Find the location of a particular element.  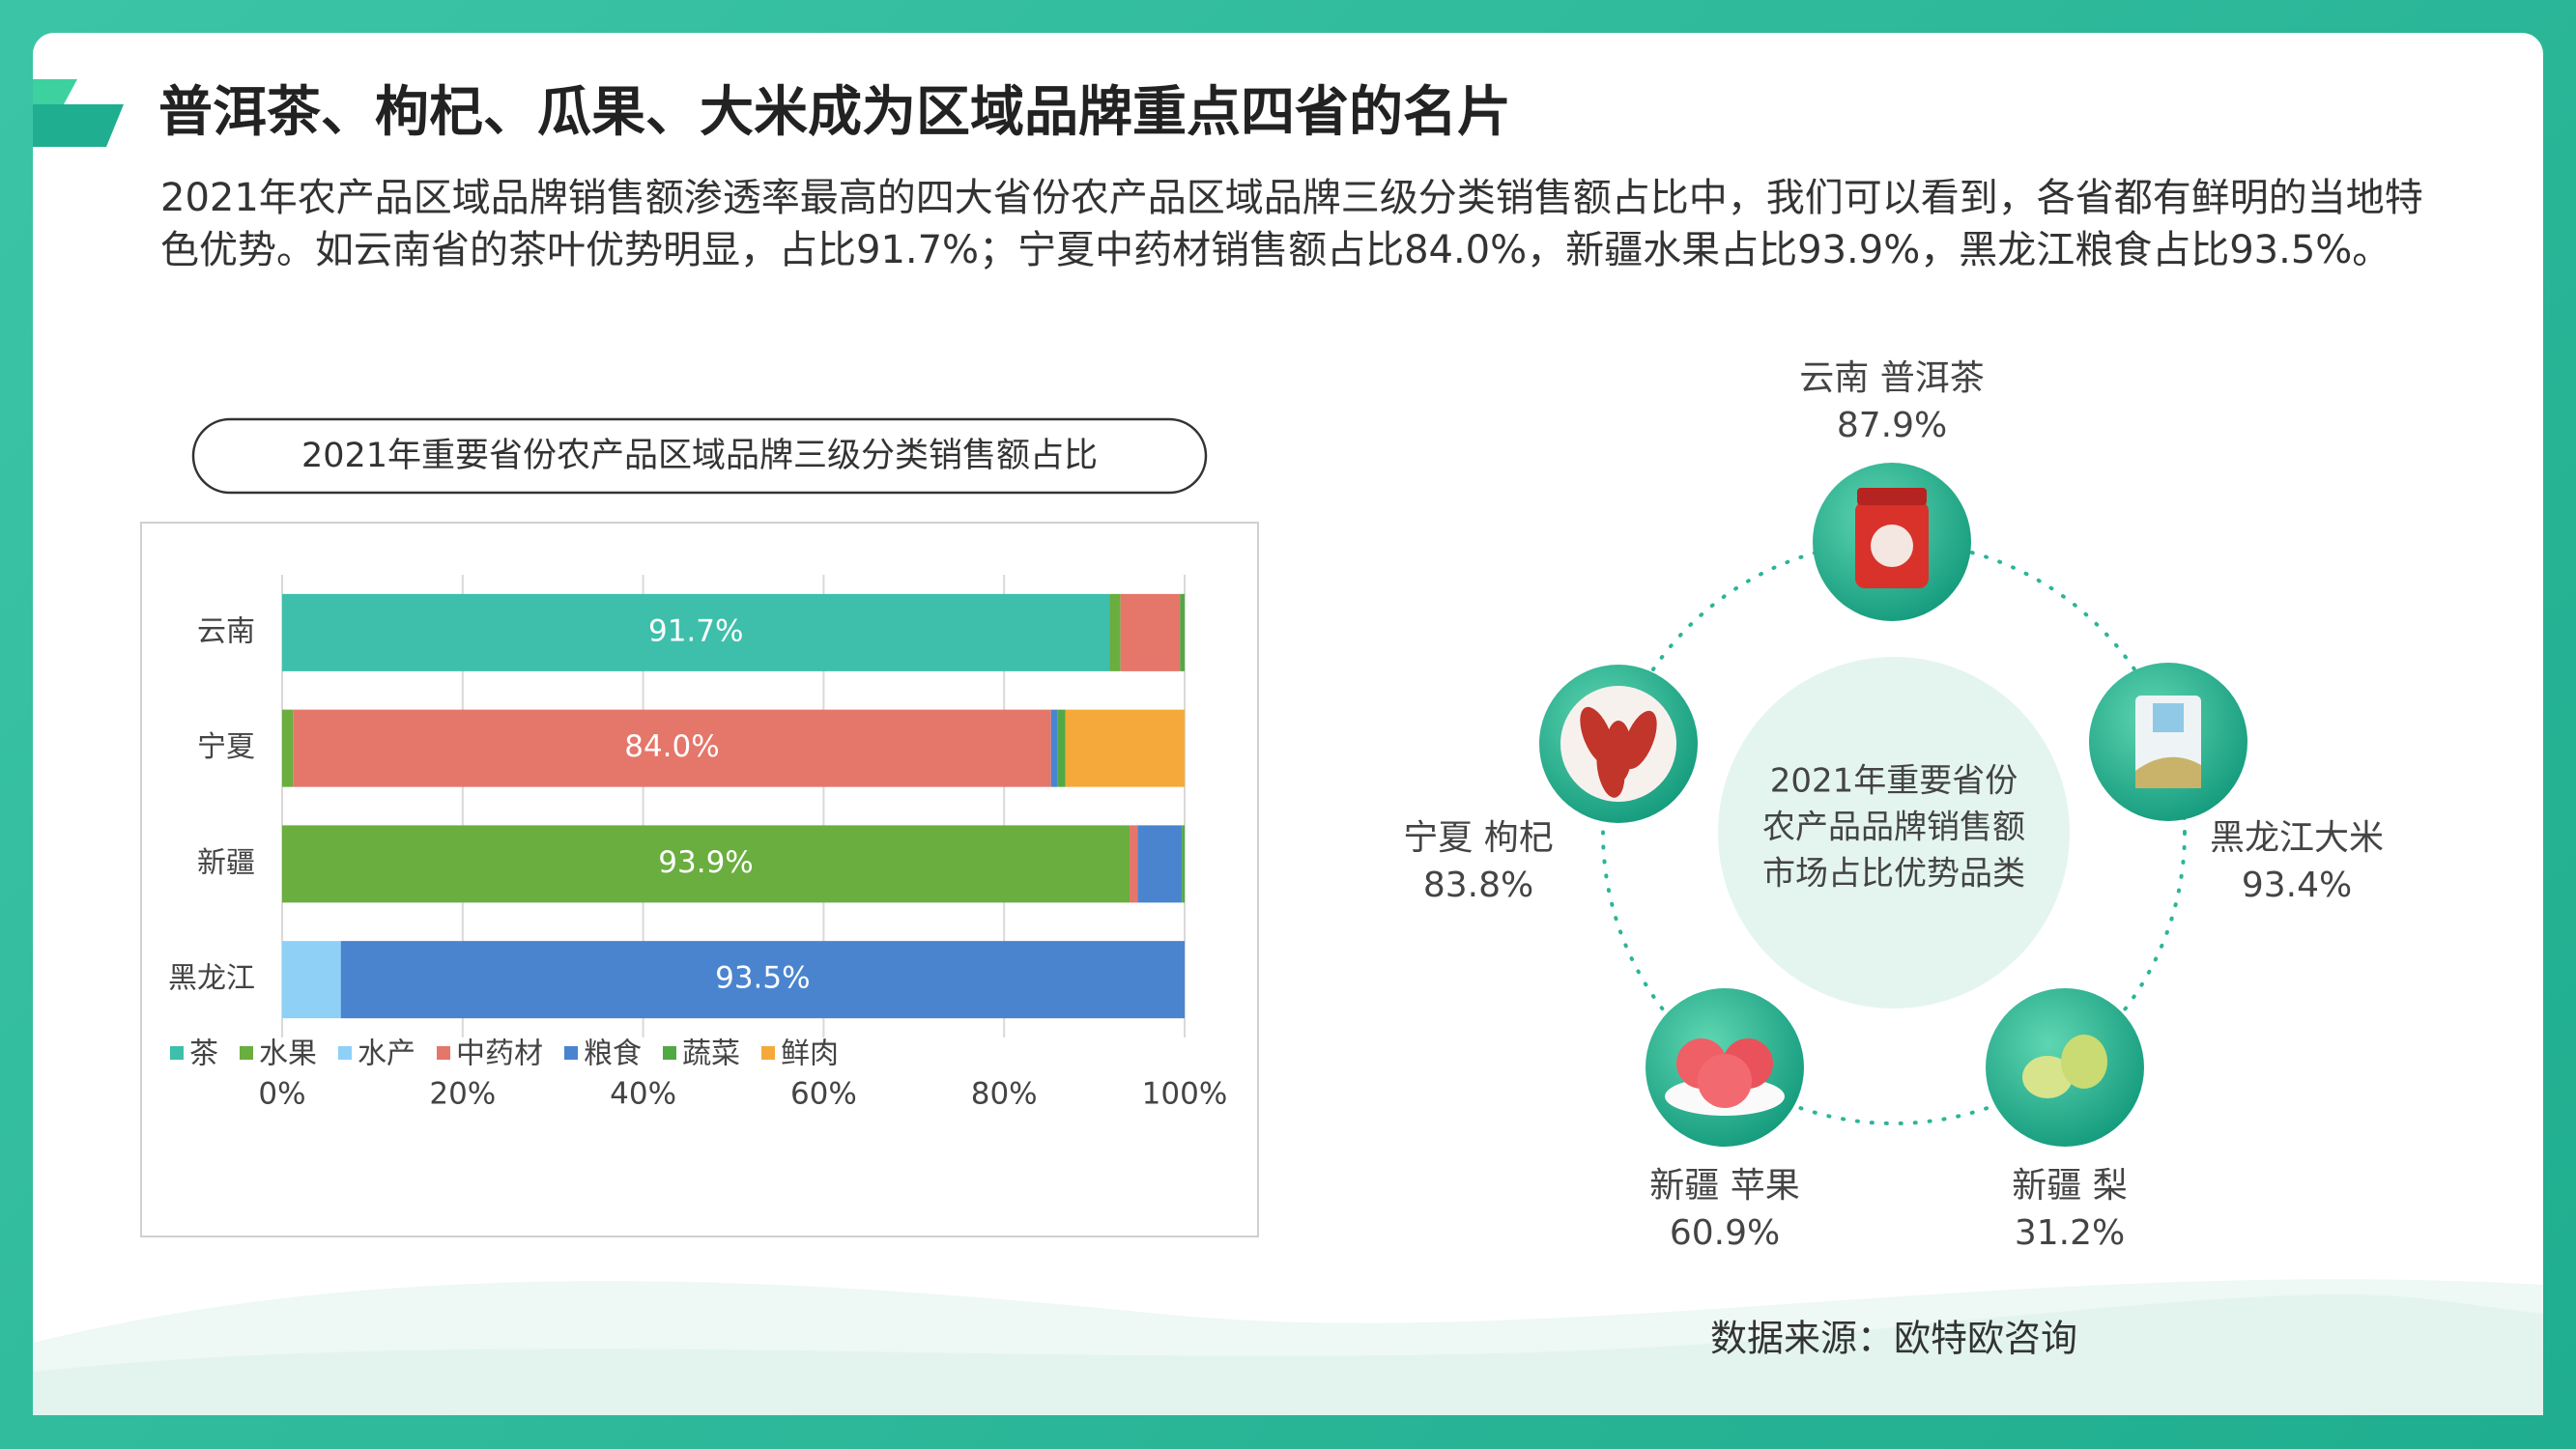

x-tick-label: 0% is located at coordinates (282, 1094).